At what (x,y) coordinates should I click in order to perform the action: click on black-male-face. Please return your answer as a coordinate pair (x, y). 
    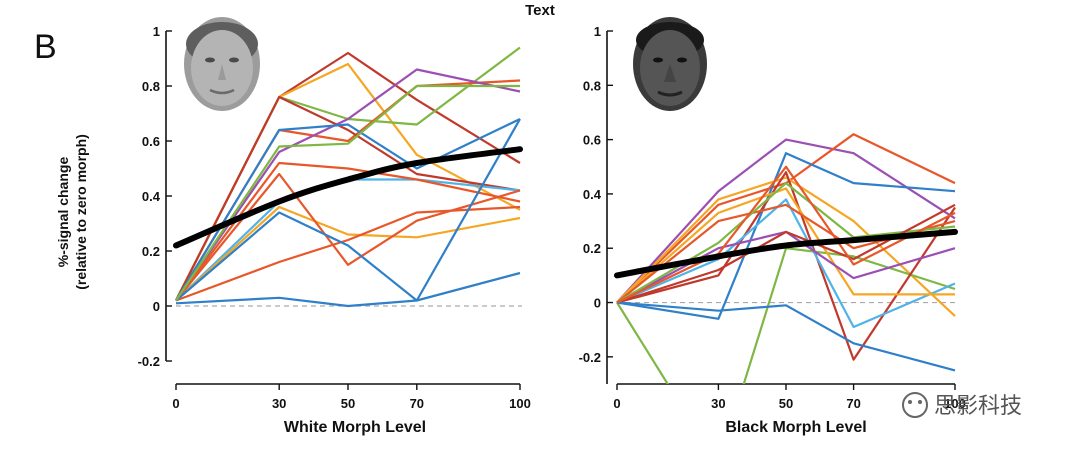
    Looking at the image, I should click on (670, 64).